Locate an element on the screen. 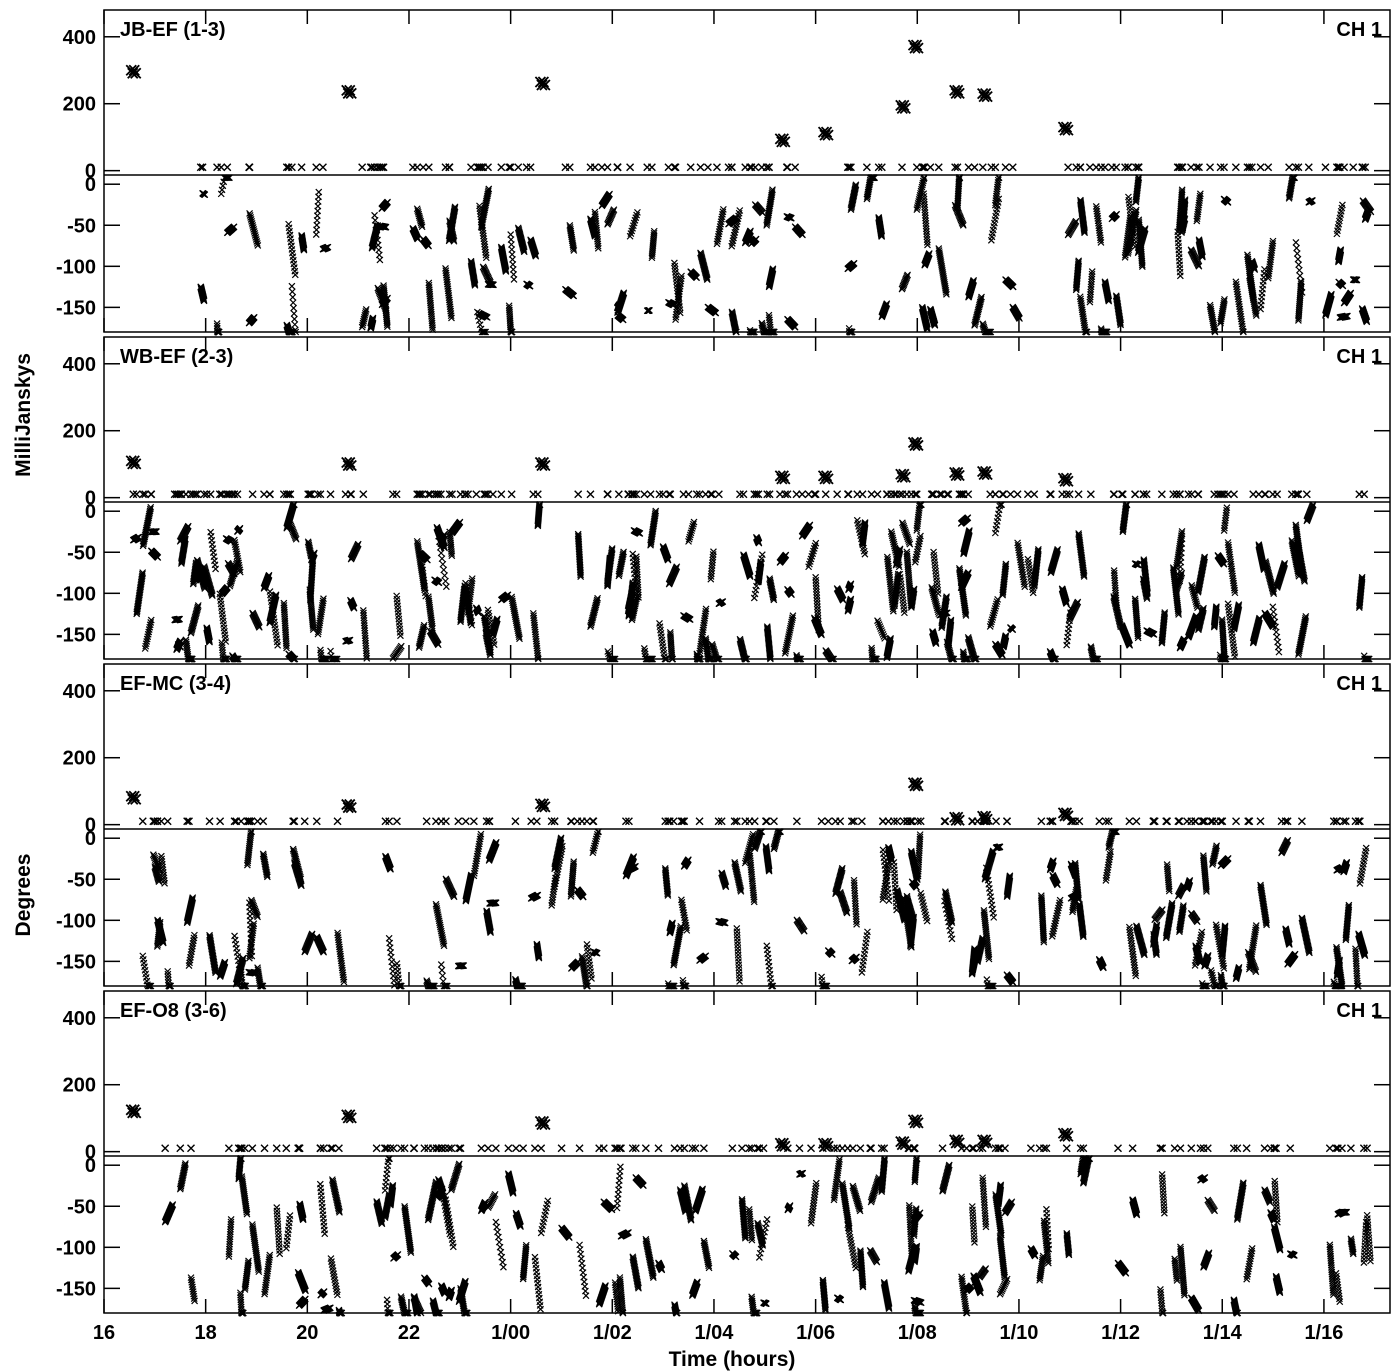  baseline-label: WB-EF (2-3) is located at coordinates (176, 357).